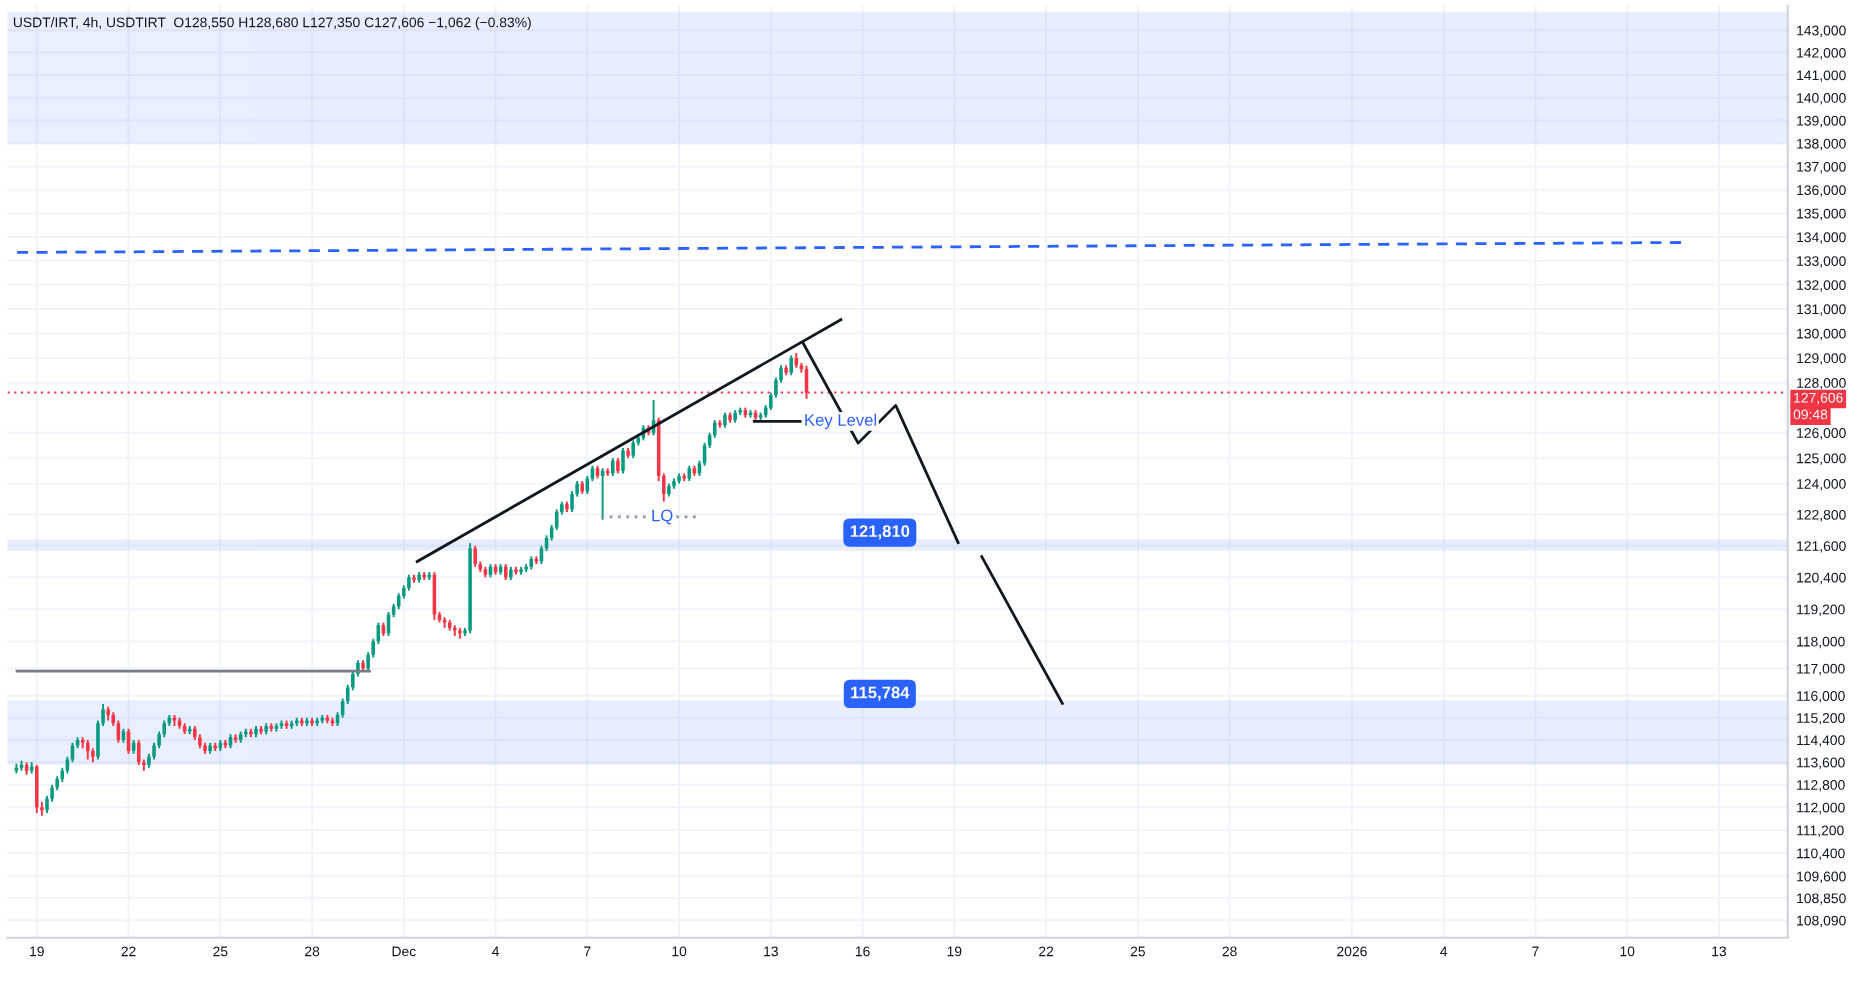 The image size is (1872, 984). What do you see at coordinates (841, 421) in the screenshot?
I see `annotation: Key Level` at bounding box center [841, 421].